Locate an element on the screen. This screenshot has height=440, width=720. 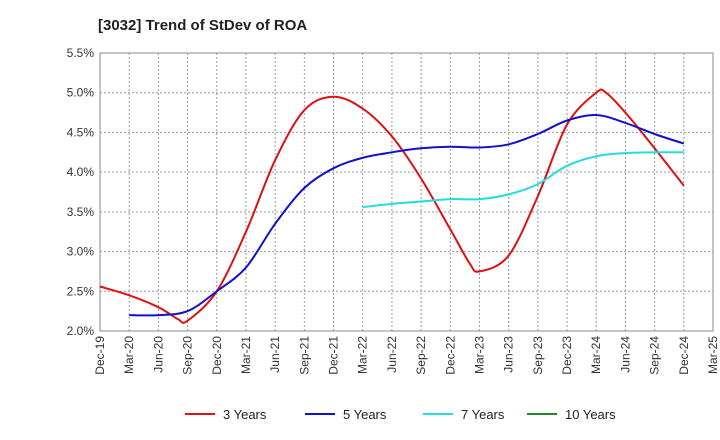
y-tick-label: 3.0% is located at coordinates (81, 252).